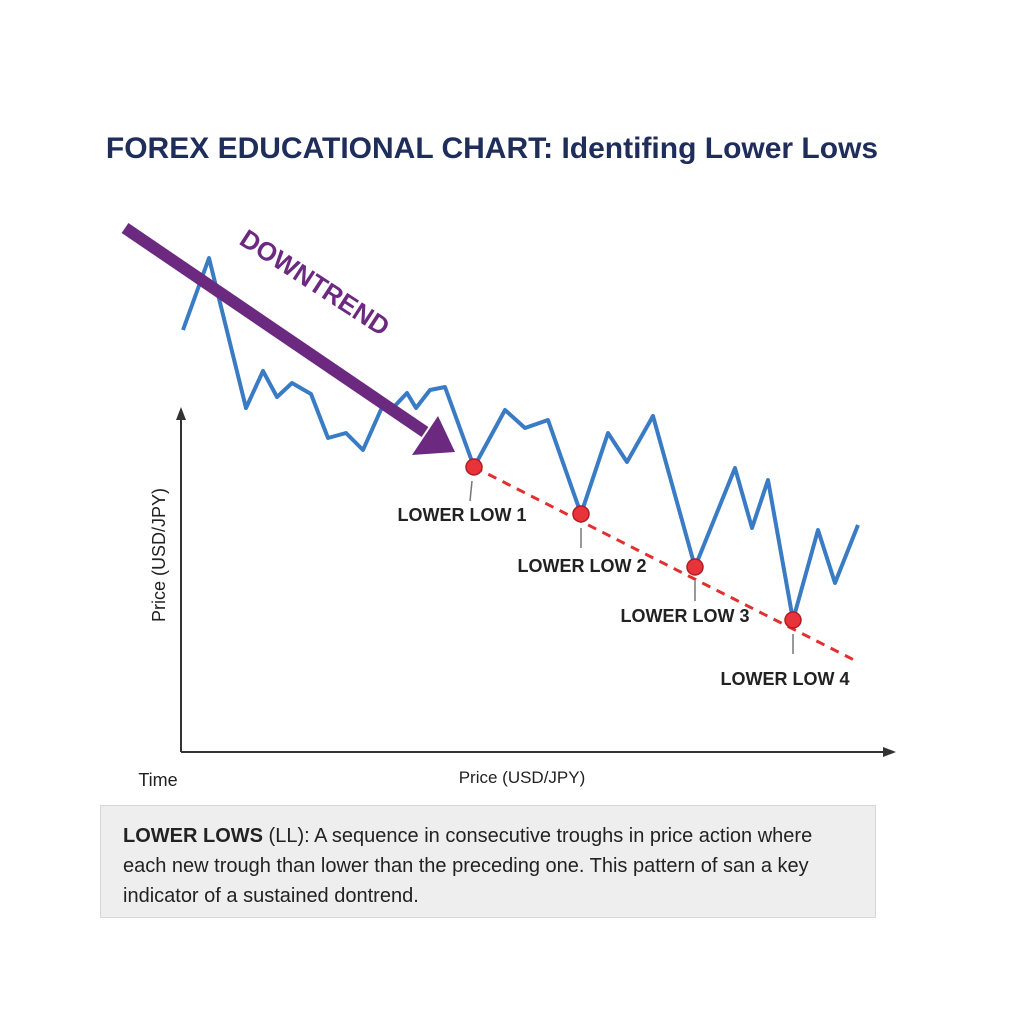 This screenshot has width=1024, height=1024. What do you see at coordinates (685, 616) in the screenshot?
I see `low-label: LOWER LOW 3` at bounding box center [685, 616].